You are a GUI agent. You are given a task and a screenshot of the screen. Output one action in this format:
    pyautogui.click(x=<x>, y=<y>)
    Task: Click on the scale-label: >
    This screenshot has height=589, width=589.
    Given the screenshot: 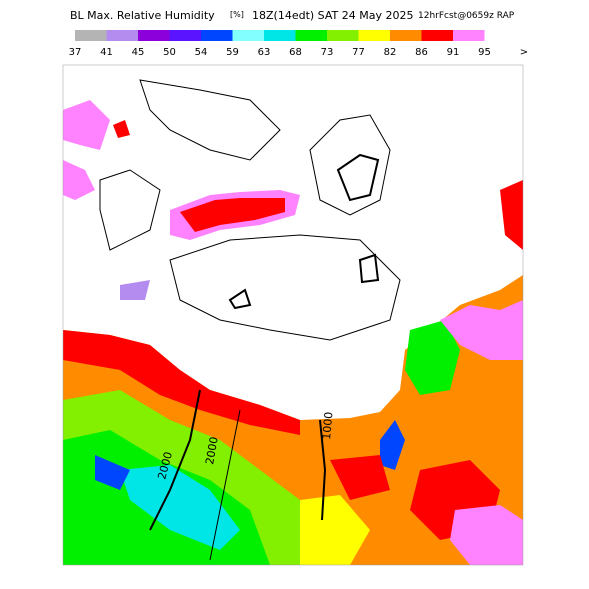 What is the action you would take?
    pyautogui.click(x=524, y=52)
    